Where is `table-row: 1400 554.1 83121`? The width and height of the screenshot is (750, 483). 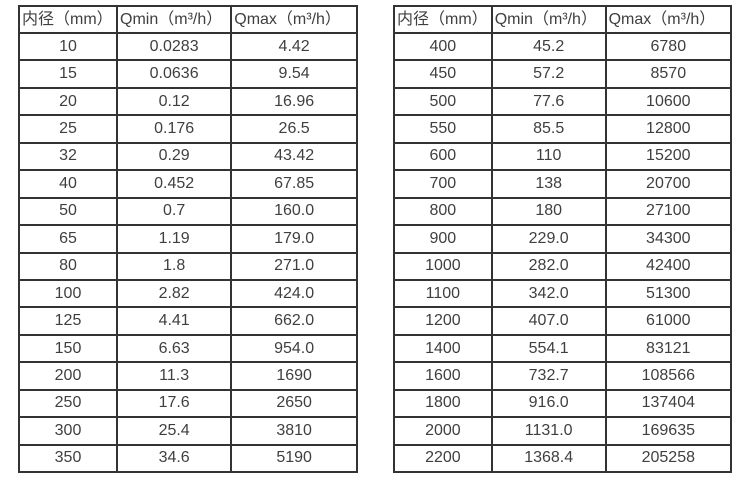 table-row: 1400 554.1 83121 is located at coordinates (563, 348).